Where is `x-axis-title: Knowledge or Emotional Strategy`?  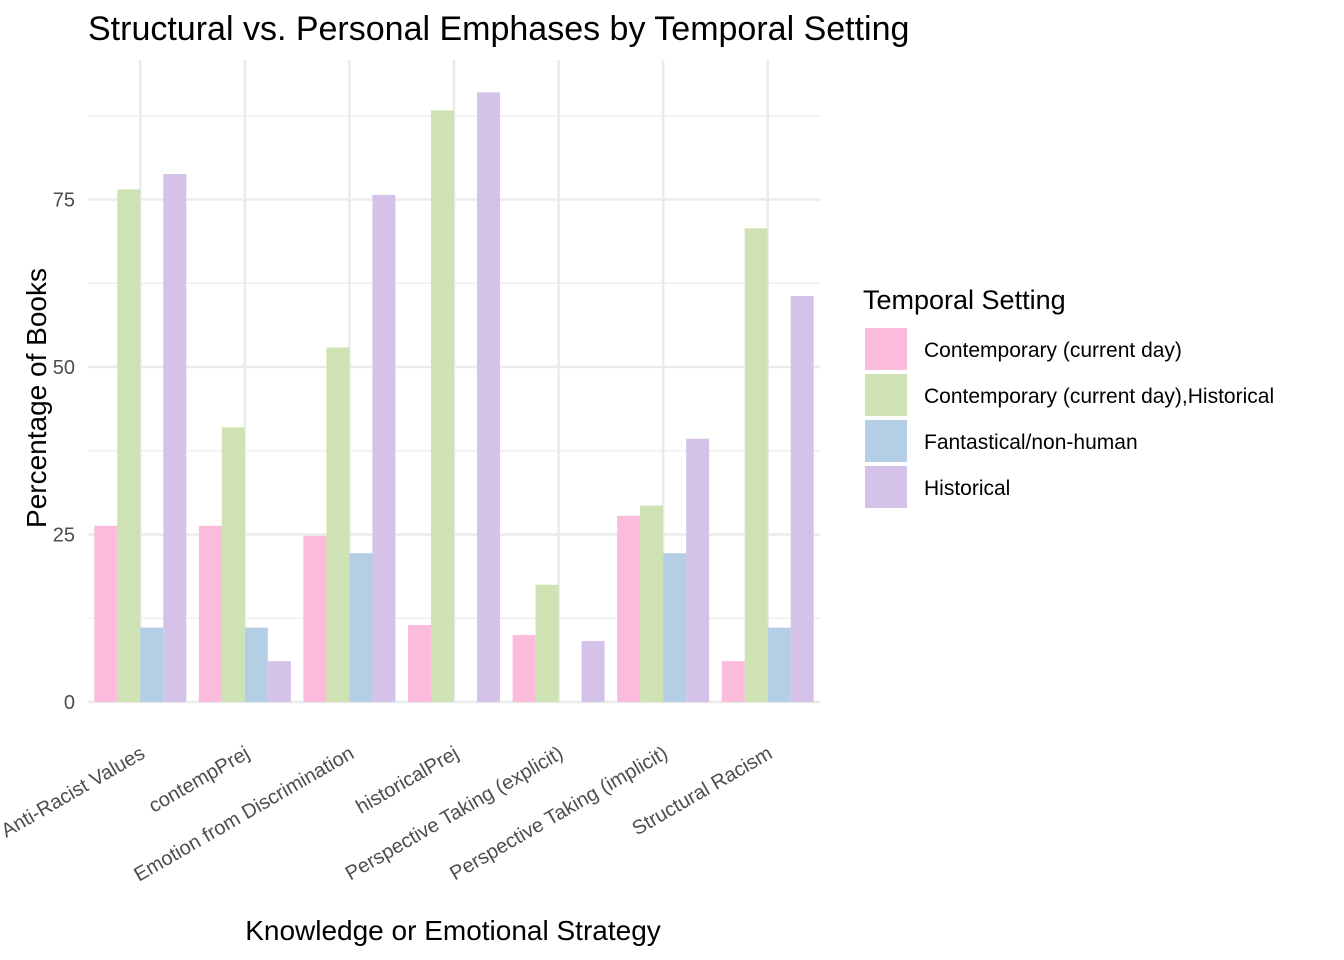 x-axis-title: Knowledge or Emotional Strategy is located at coordinates (453, 930).